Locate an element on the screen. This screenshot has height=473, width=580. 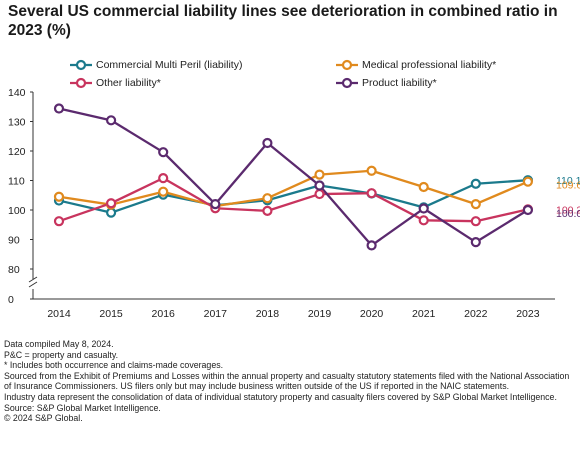
y-tick-label: 80 is located at coordinates (14, 270).